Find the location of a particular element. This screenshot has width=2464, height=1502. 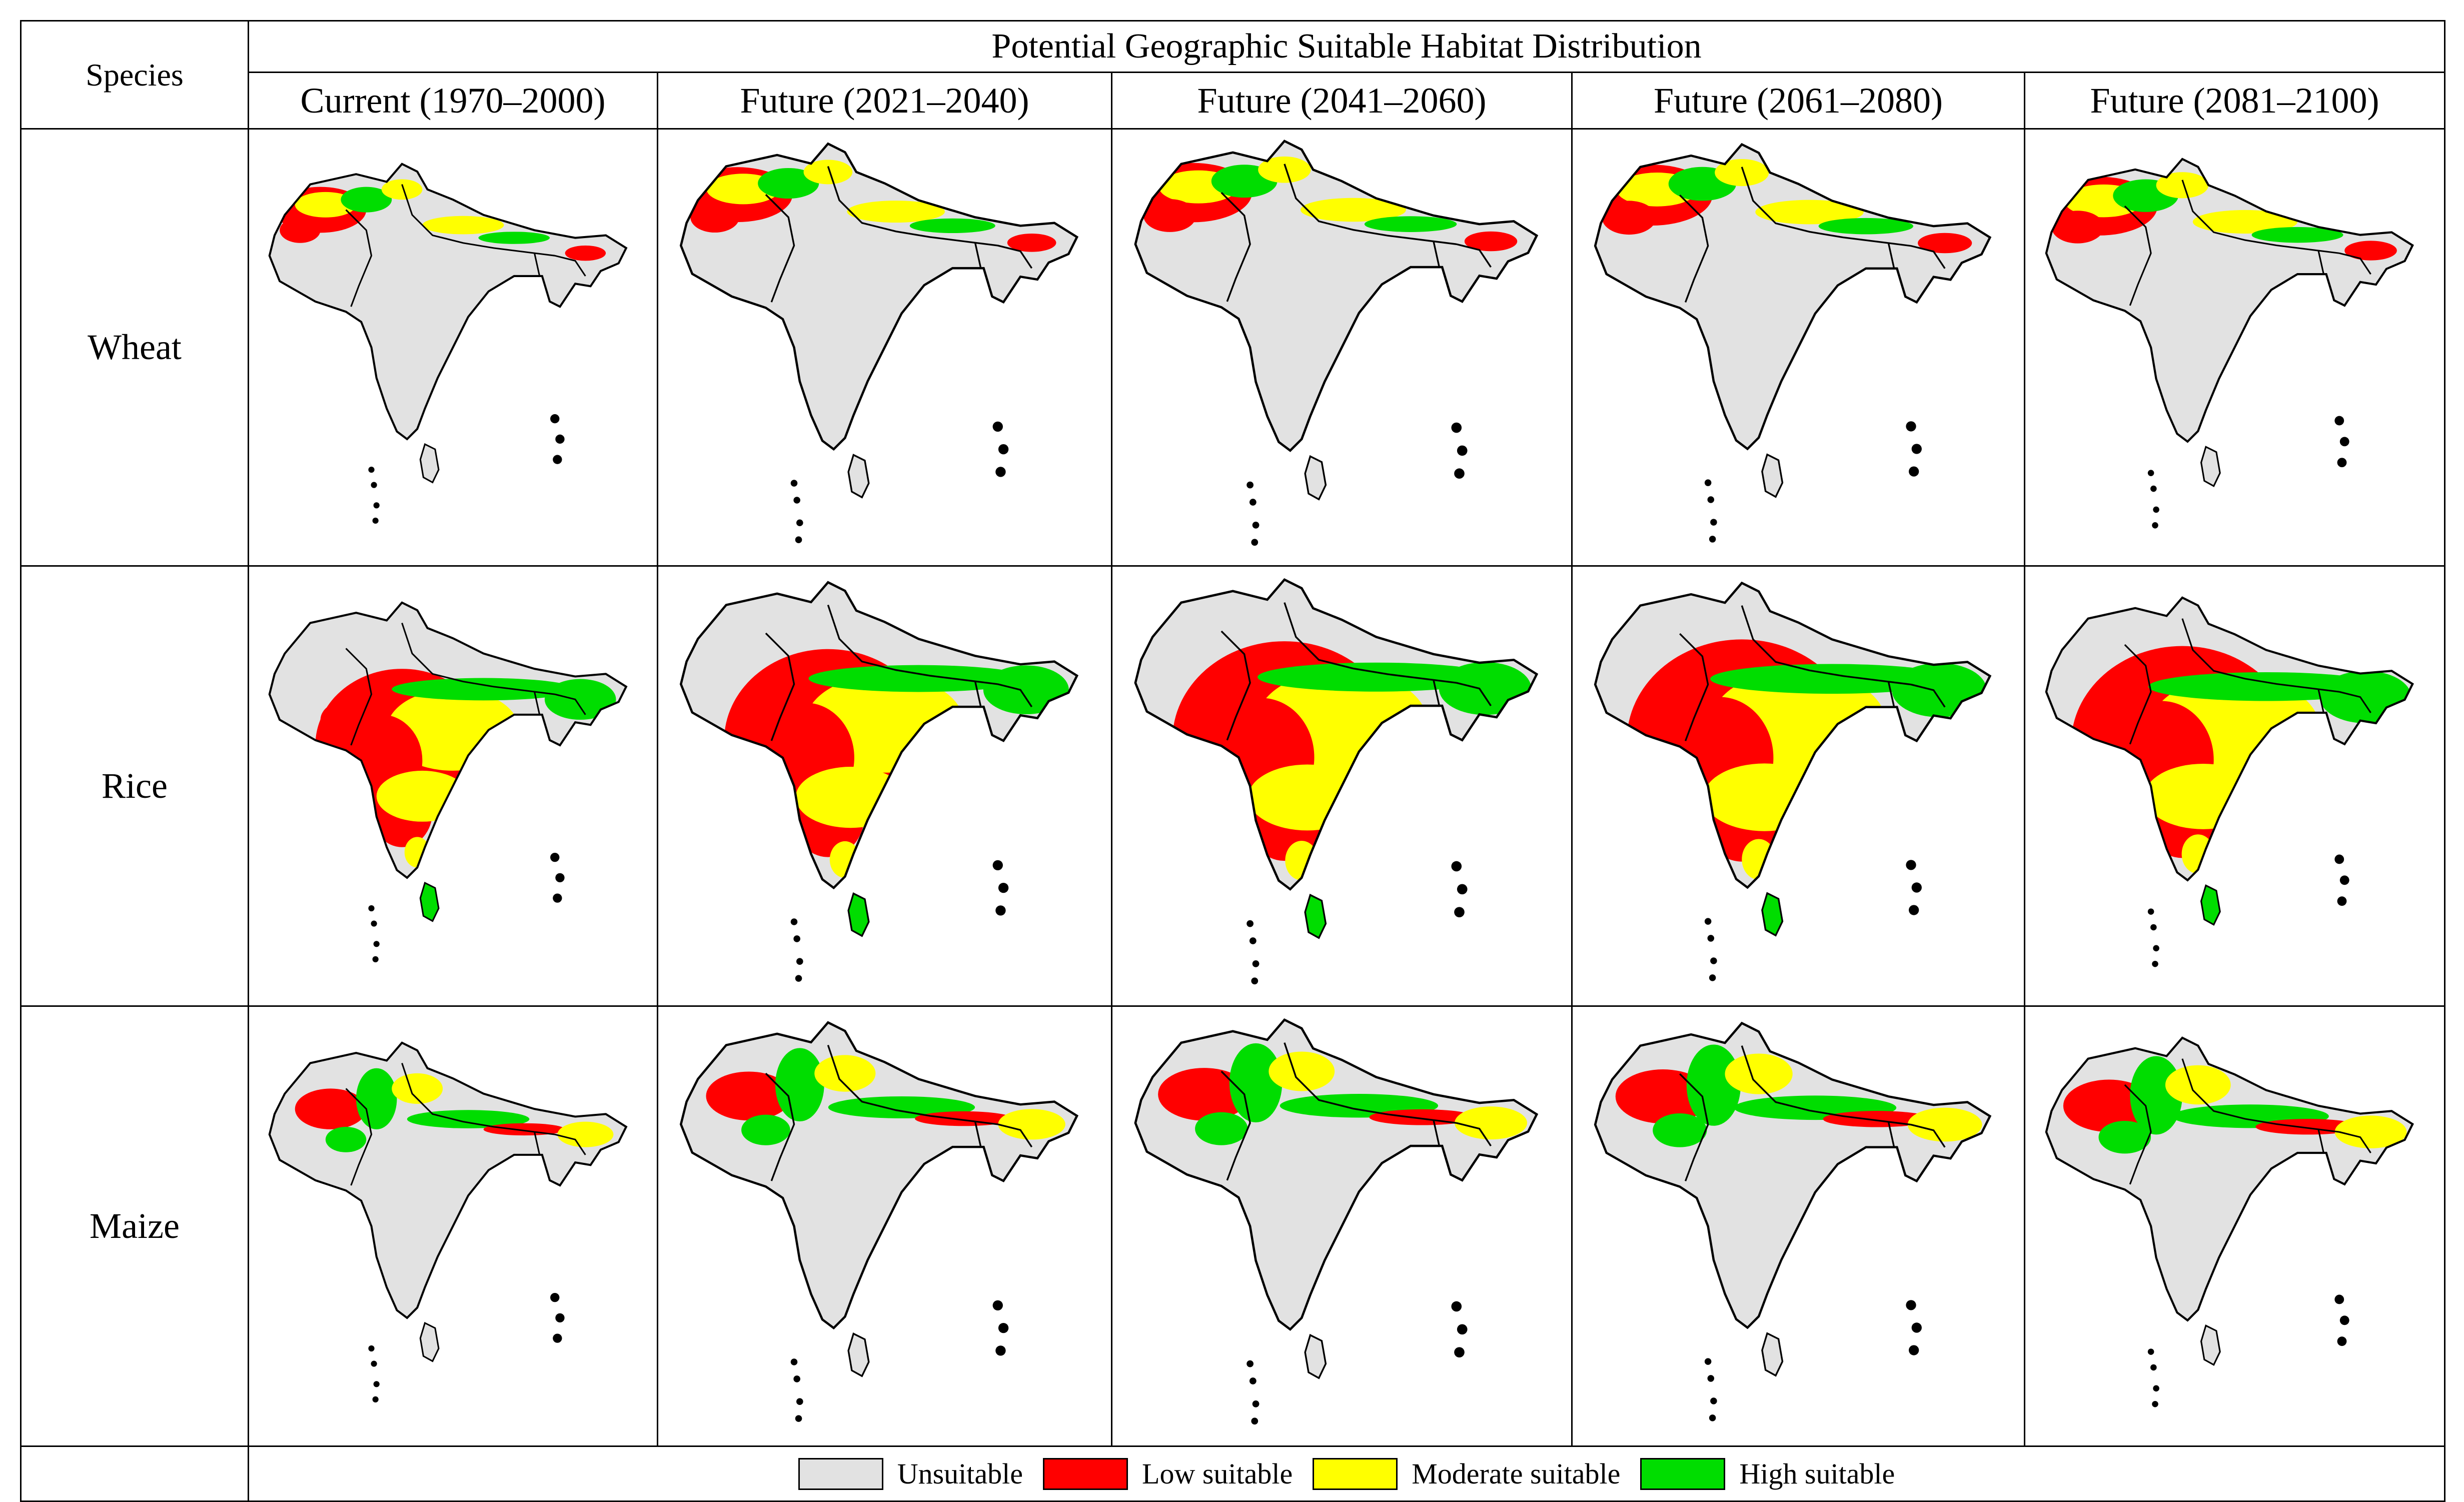

species-header: Species is located at coordinates (134, 75).